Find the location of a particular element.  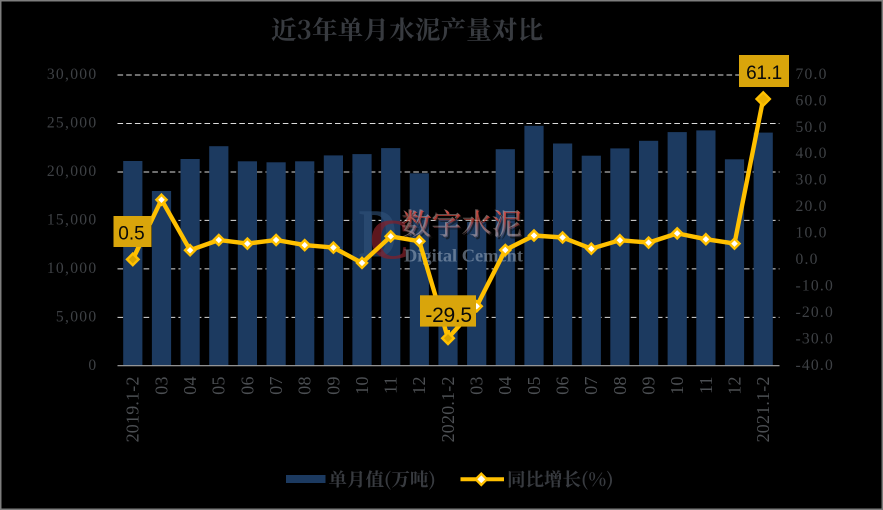

svg-text: -20.0 is located at coordinates (815, 312).